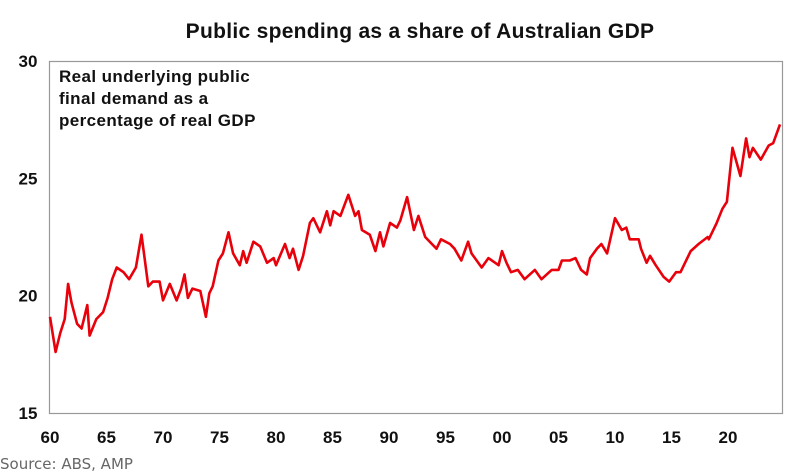  Describe the element at coordinates (219, 437) in the screenshot. I see `x-tick-label: 75` at that location.